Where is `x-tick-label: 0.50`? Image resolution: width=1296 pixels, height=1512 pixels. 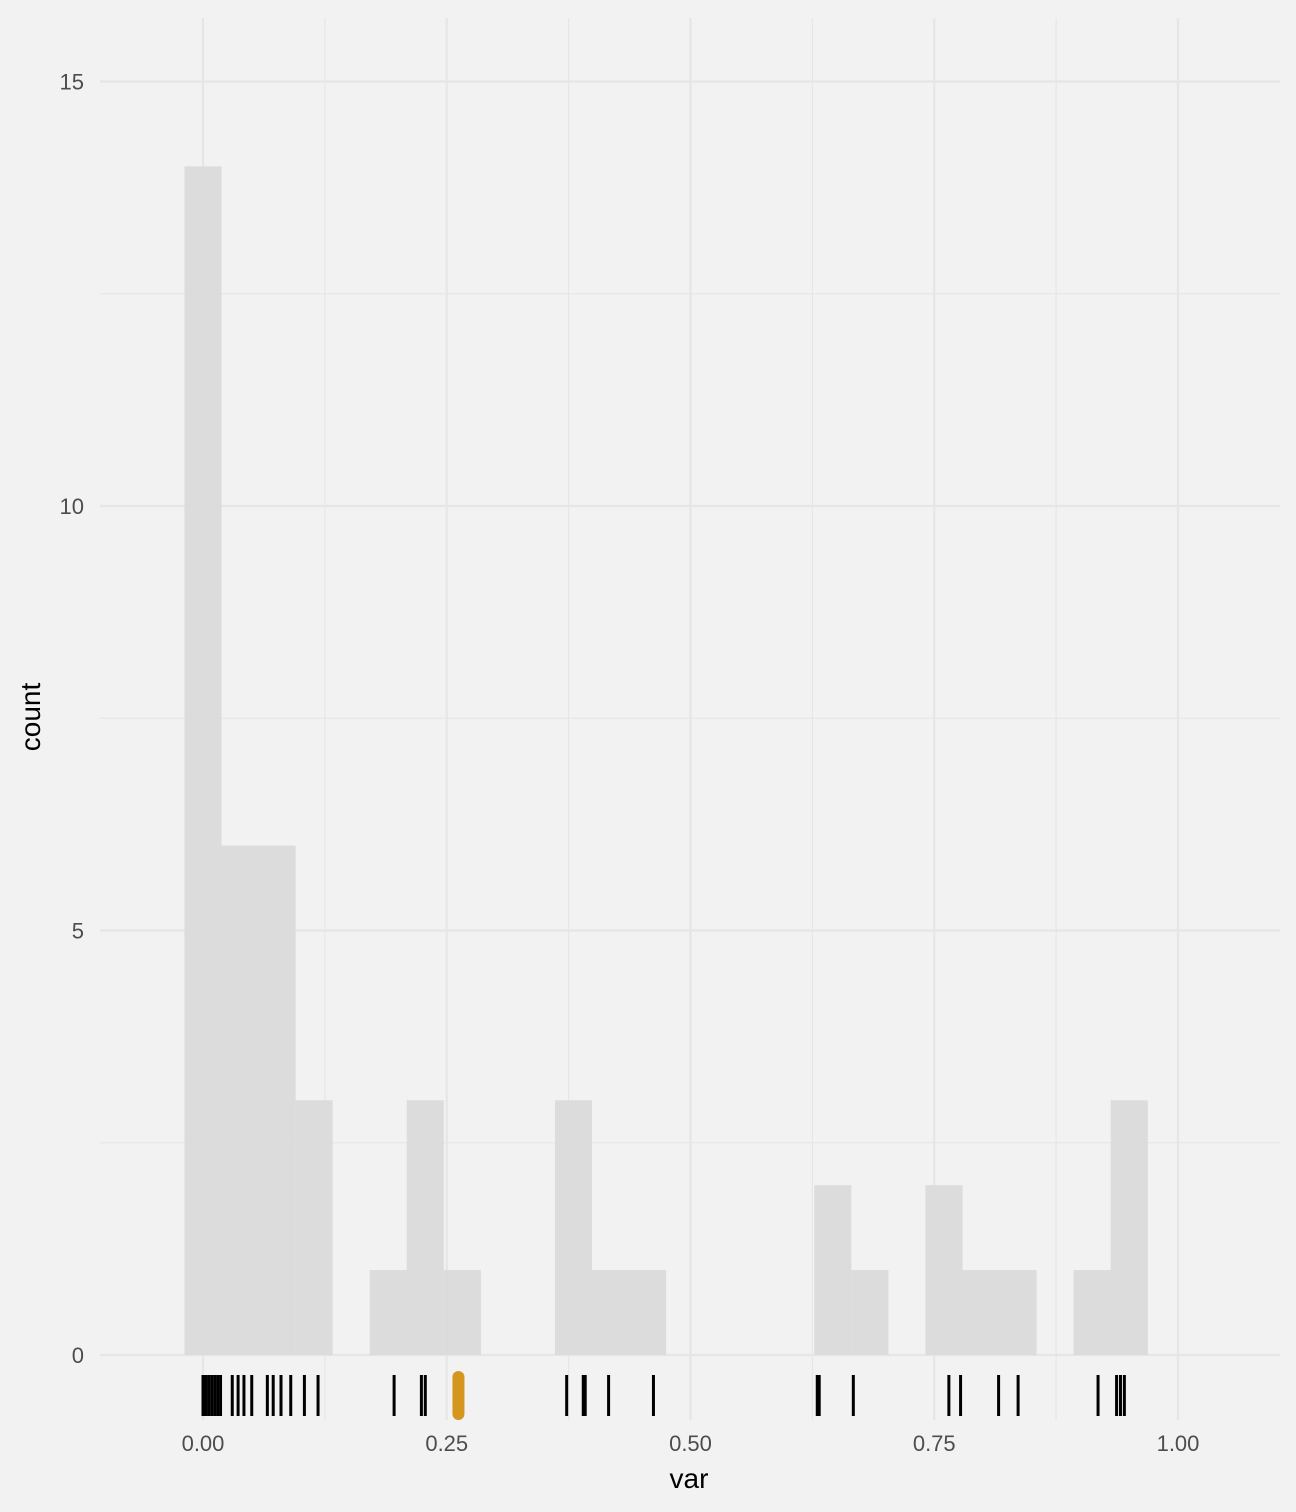
x-tick-label: 0.50 is located at coordinates (690, 1443).